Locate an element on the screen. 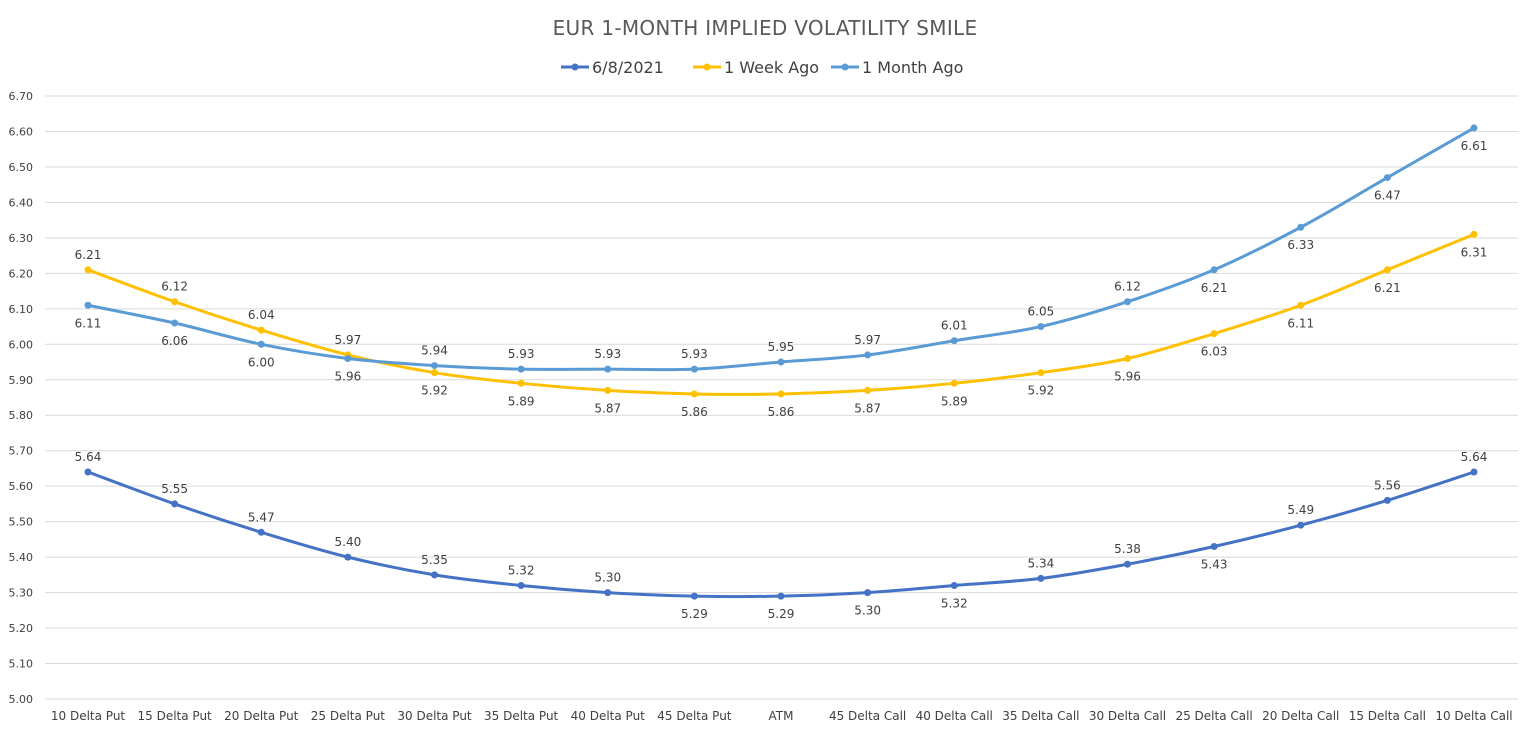  data-label: 5.47 is located at coordinates (261, 517).